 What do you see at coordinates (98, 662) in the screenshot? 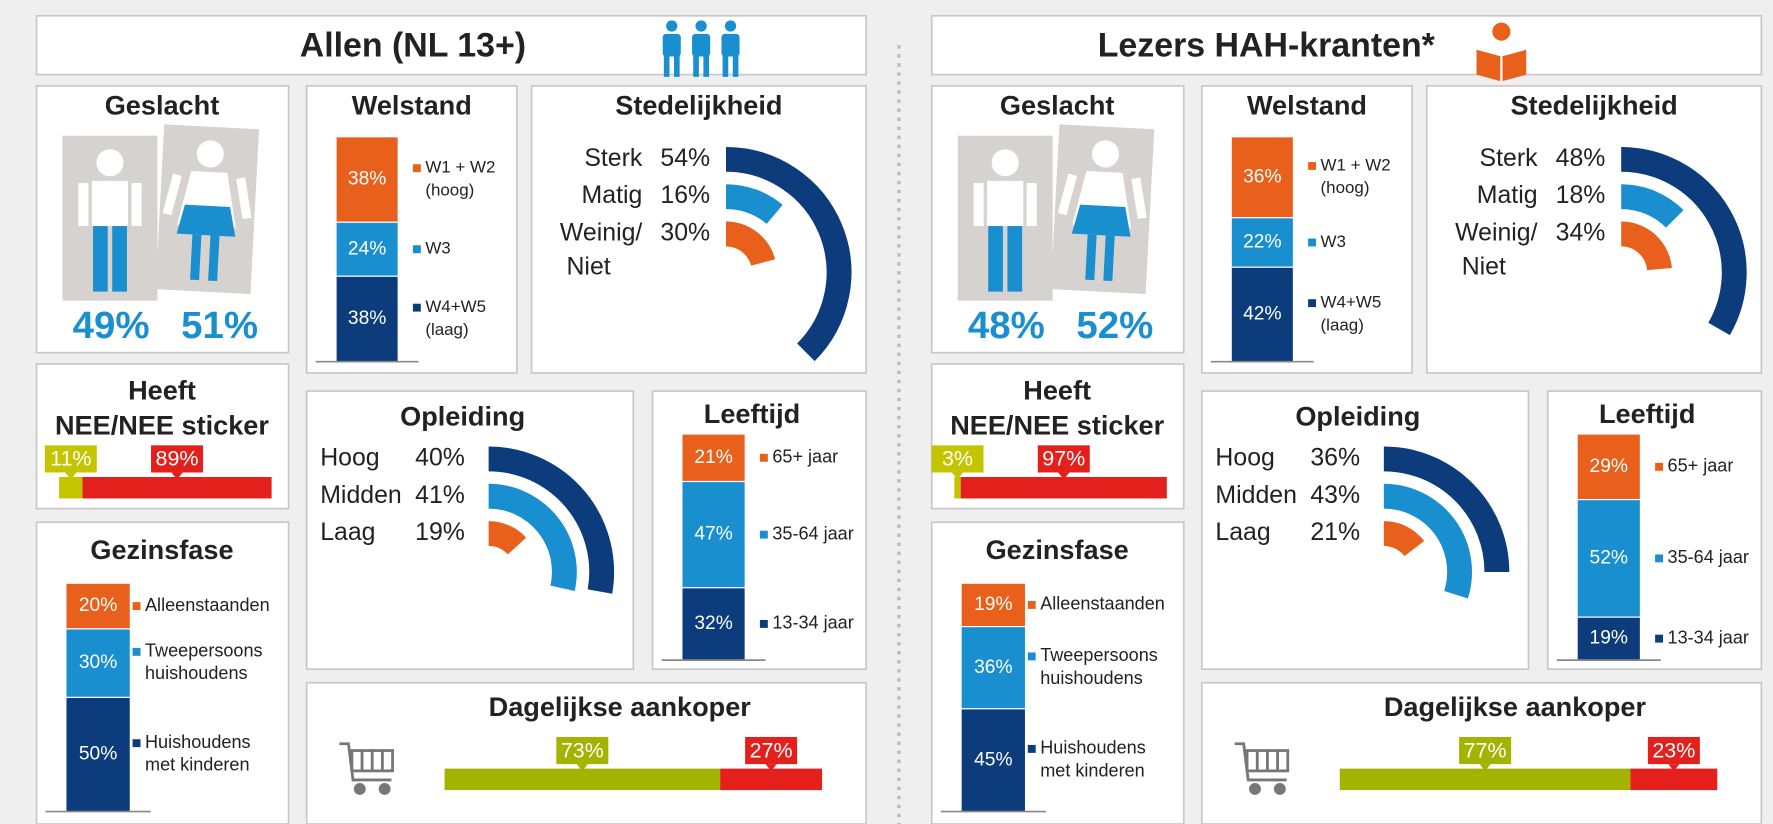
I see `segment-label: 30%` at bounding box center [98, 662].